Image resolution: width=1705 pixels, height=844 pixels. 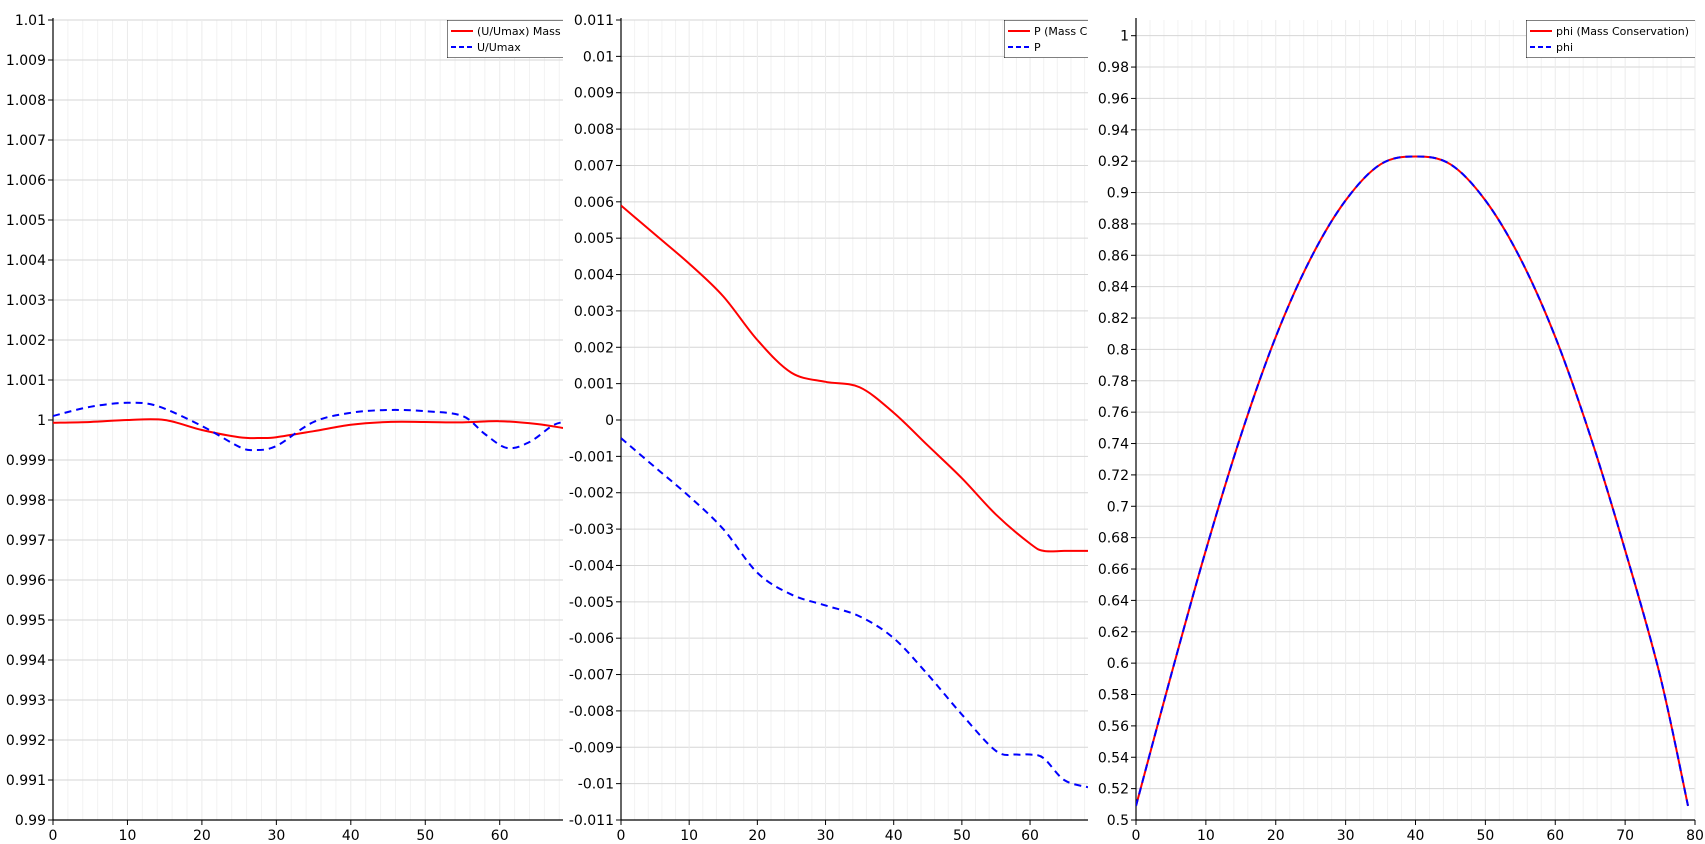 I want to click on y-tick-label: 0.78, so click(x=1113, y=382).